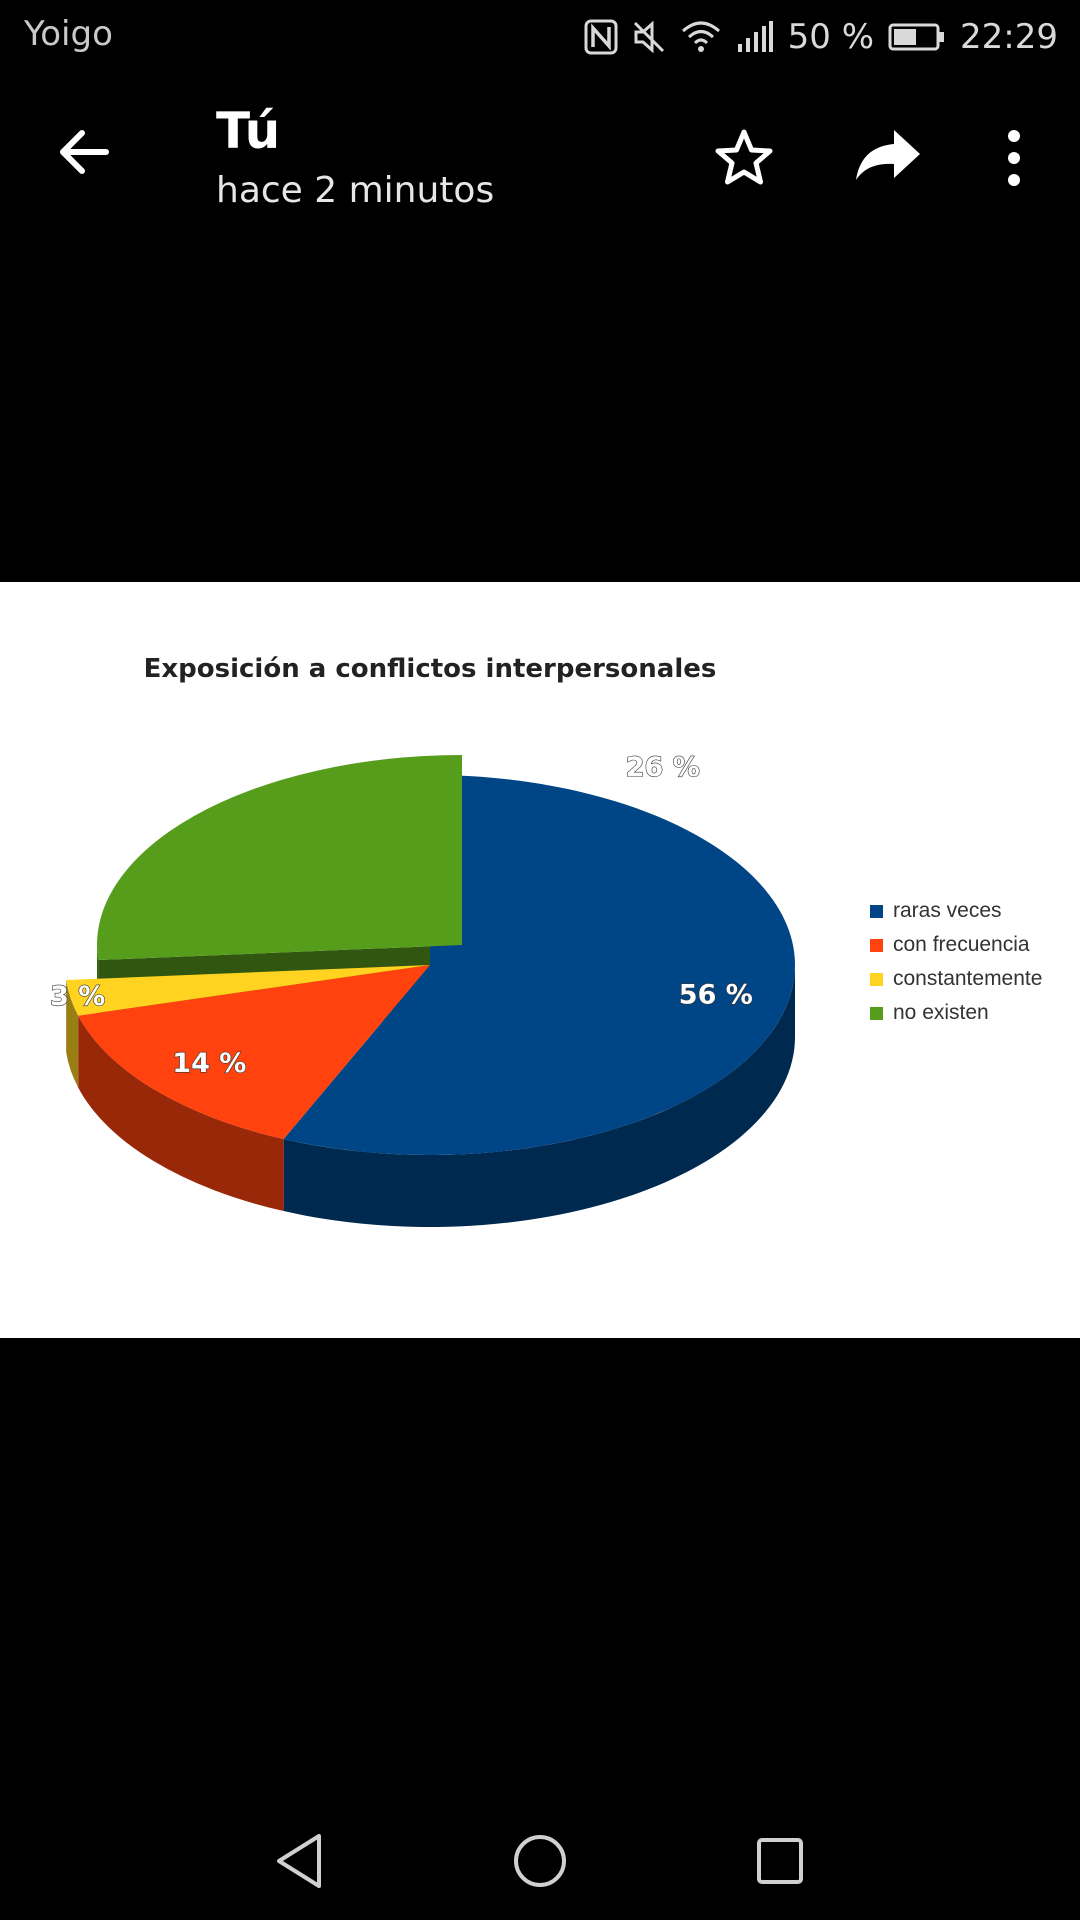 This screenshot has height=1920, width=1080. I want to click on nfc-icon, so click(601, 37).